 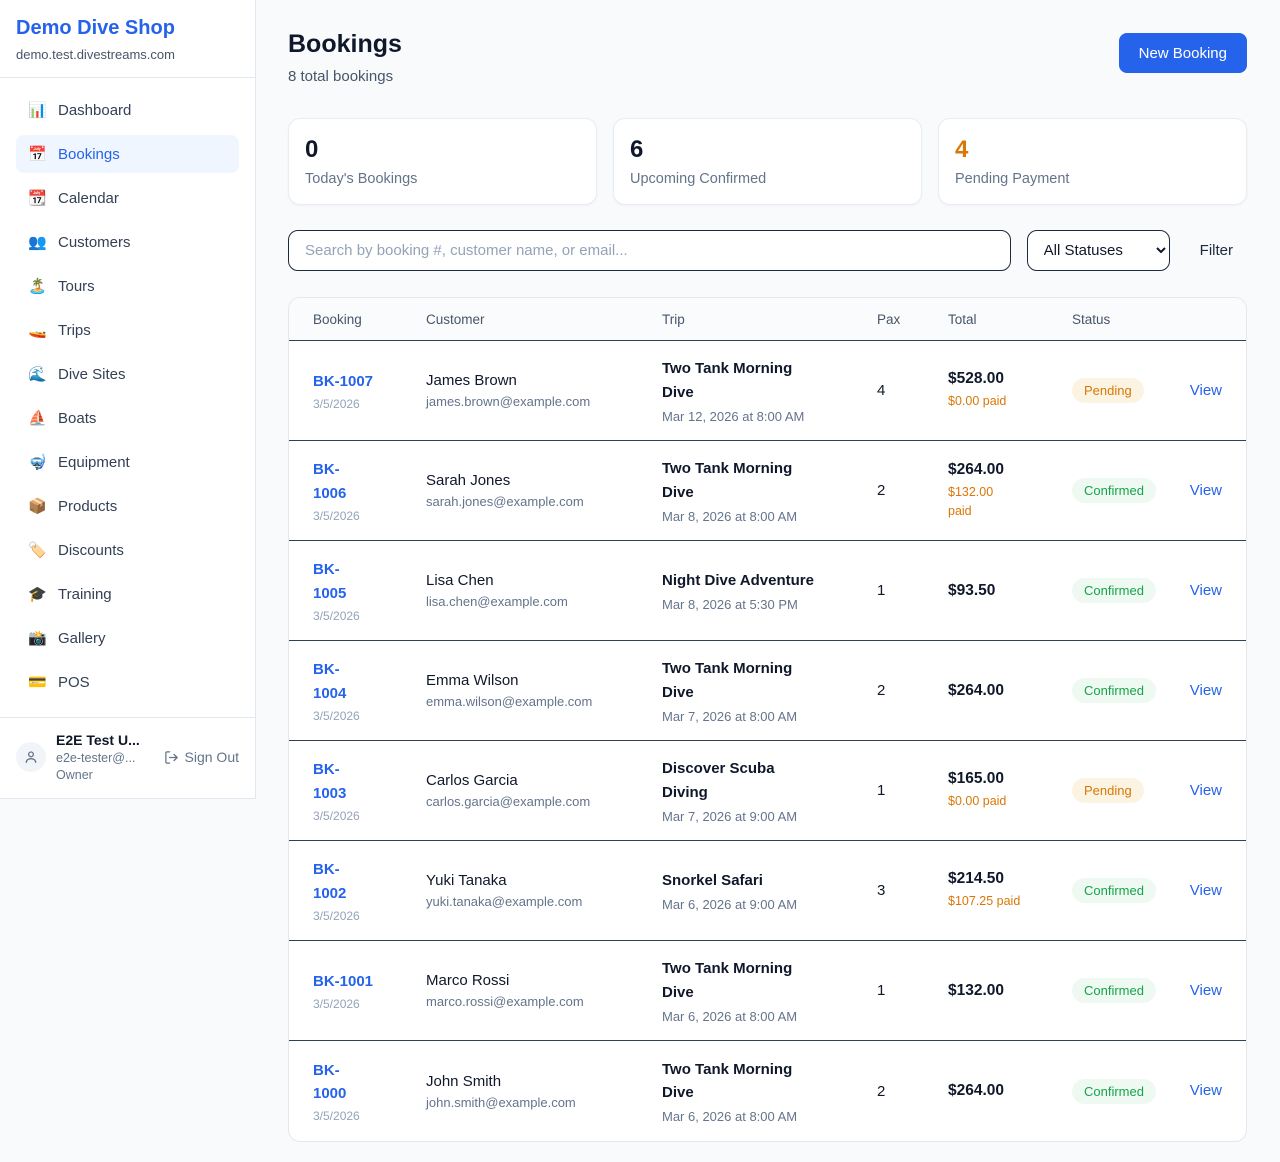 I want to click on pax-count: 3, so click(x=881, y=890).